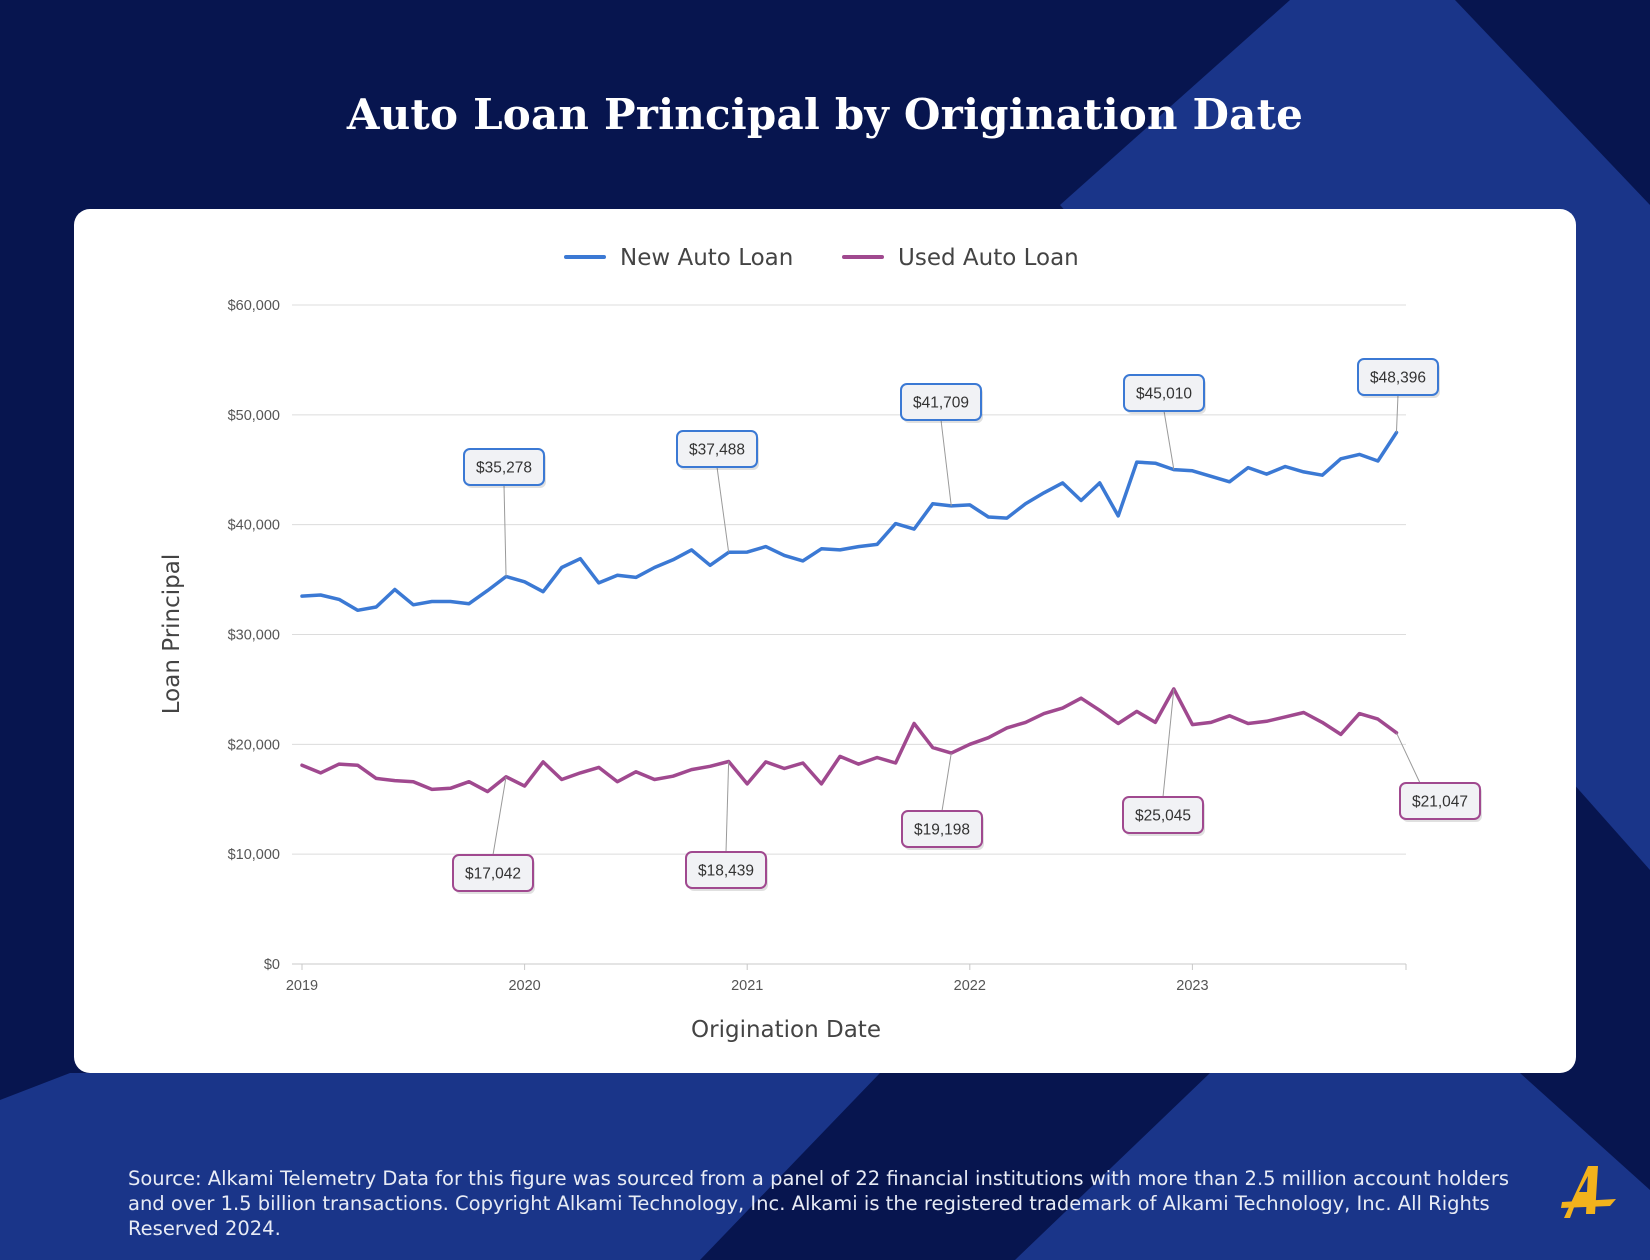 Image resolution: width=1650 pixels, height=1260 pixels. I want to click on x-tick-label: 2022, so click(970, 986).